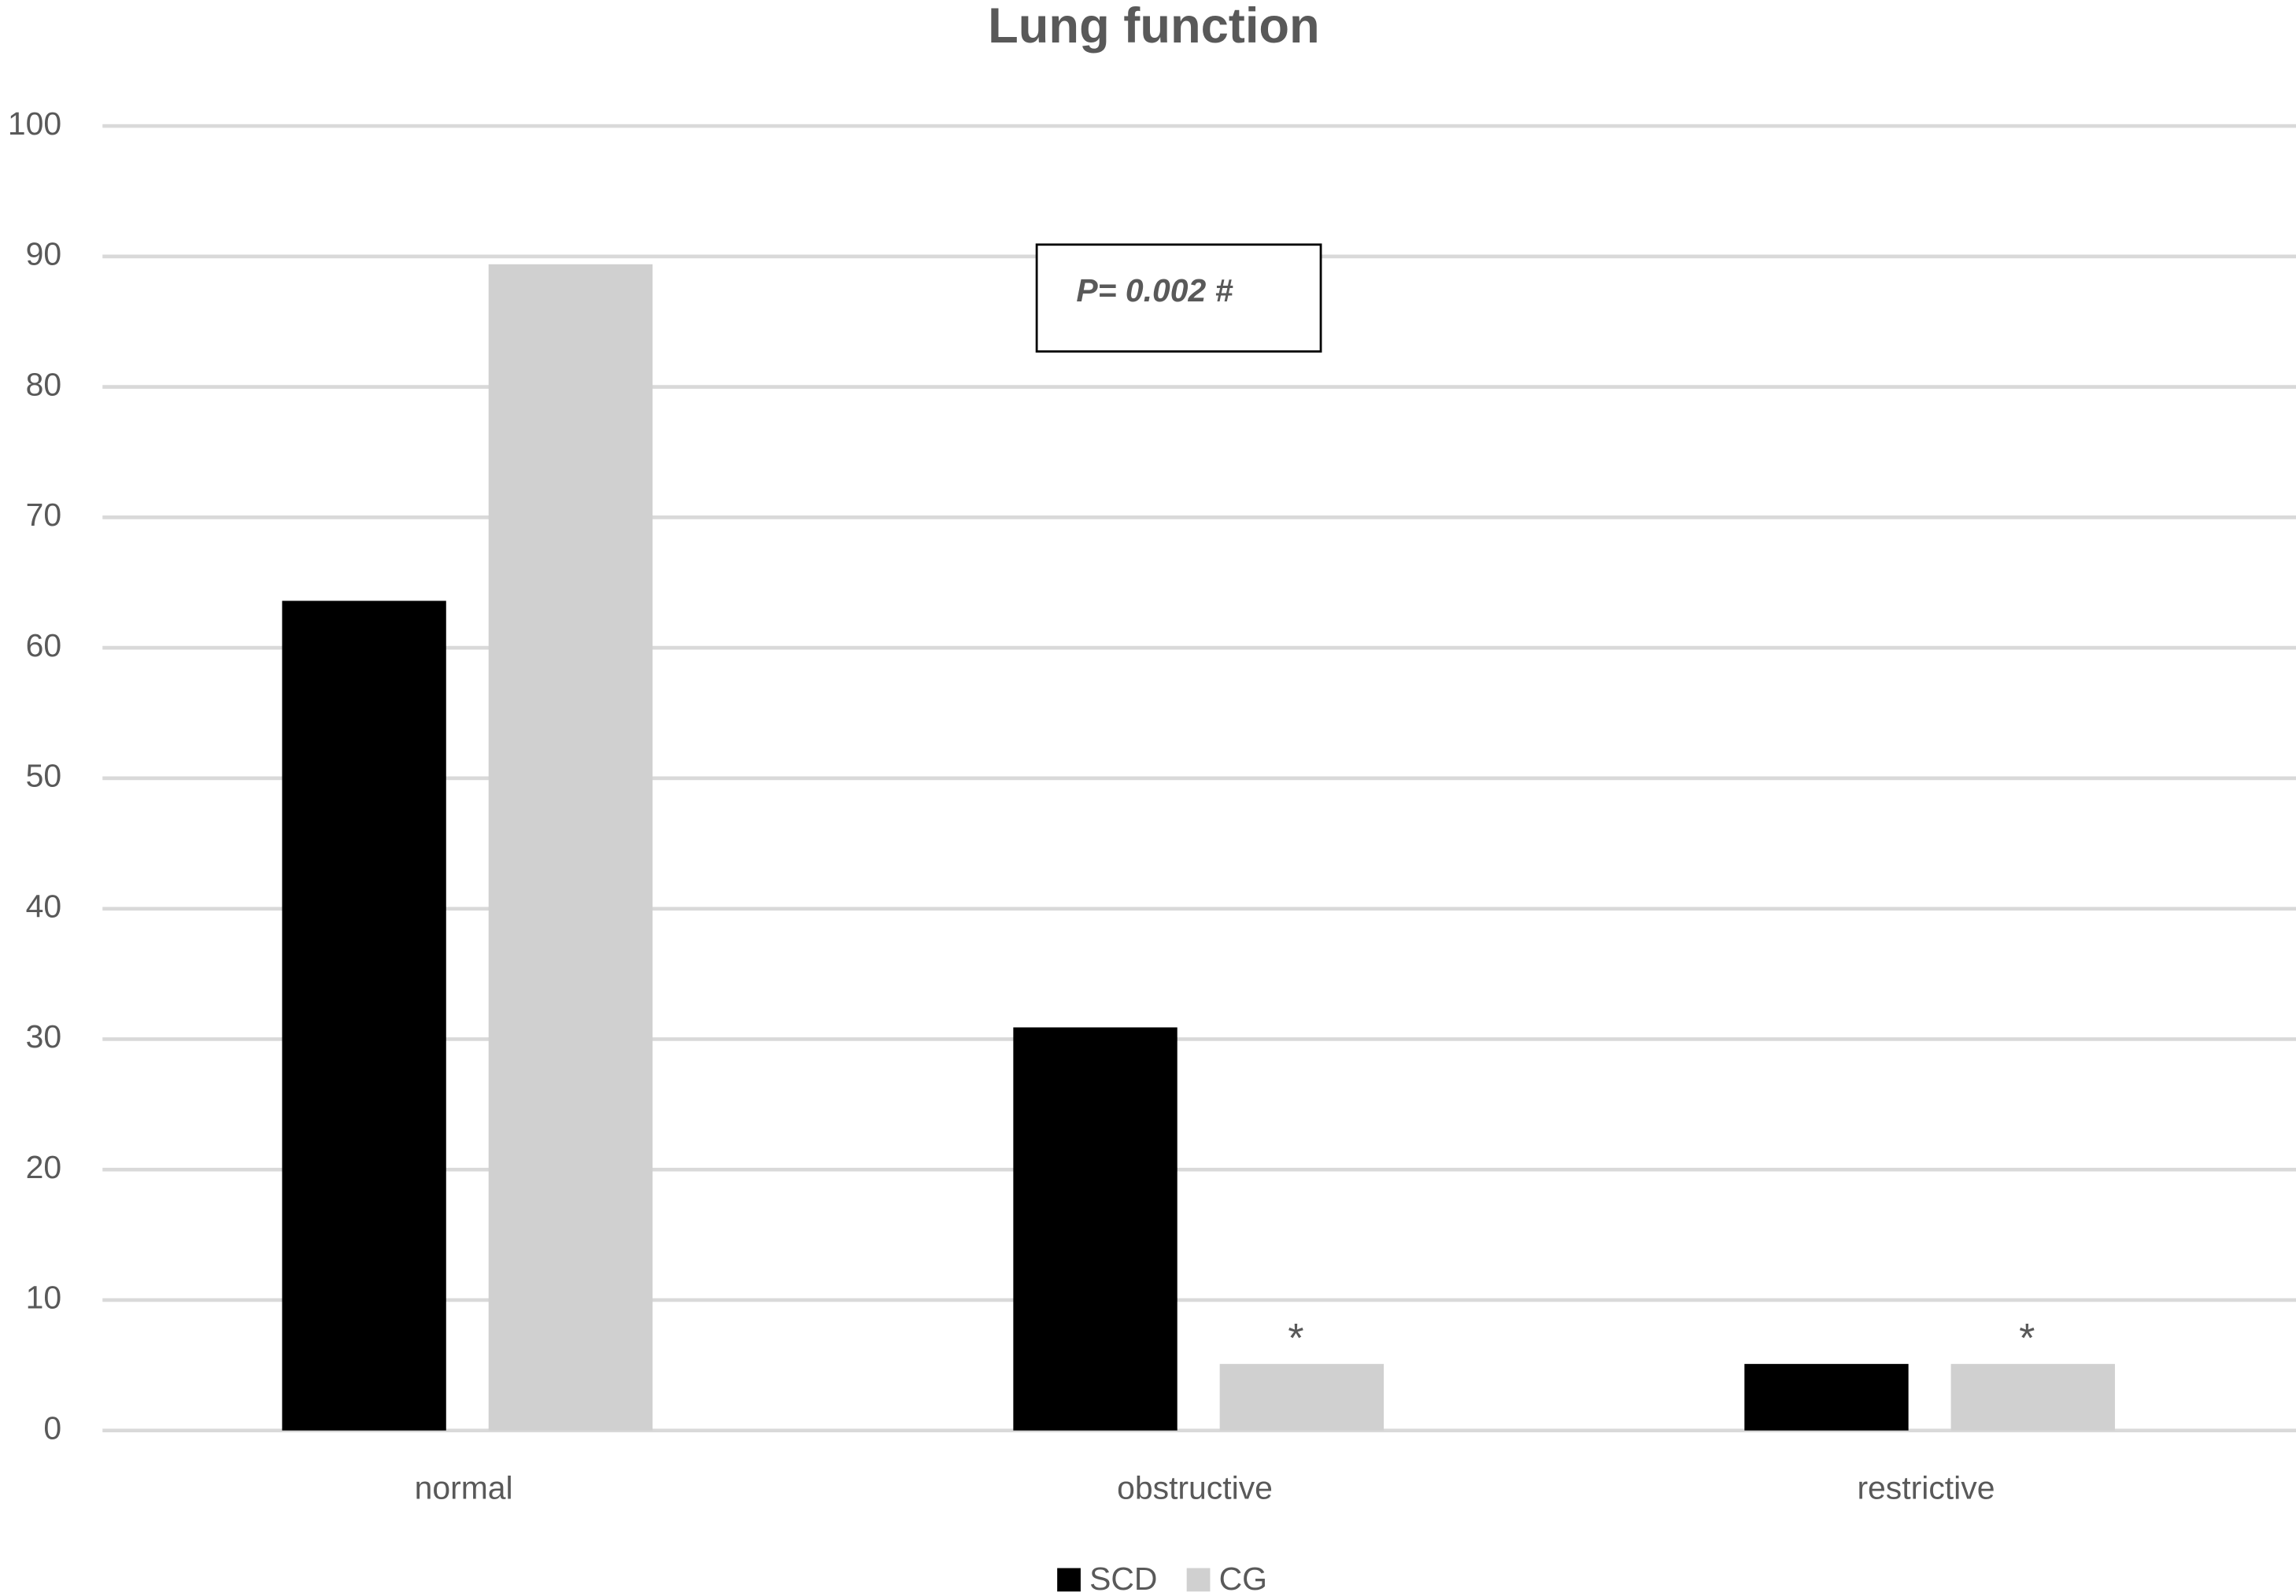 Image resolution: width=2296 pixels, height=1596 pixels. Describe the element at coordinates (44, 1036) in the screenshot. I see `y-tick-label: 30` at that location.